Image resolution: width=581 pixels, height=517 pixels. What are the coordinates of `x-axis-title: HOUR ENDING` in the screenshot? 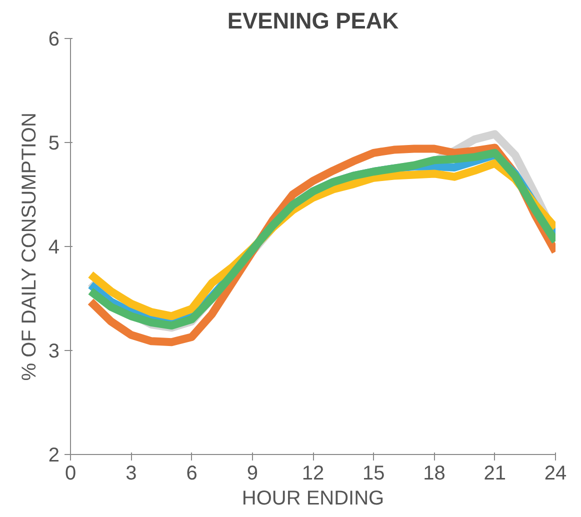 It's located at (313, 499).